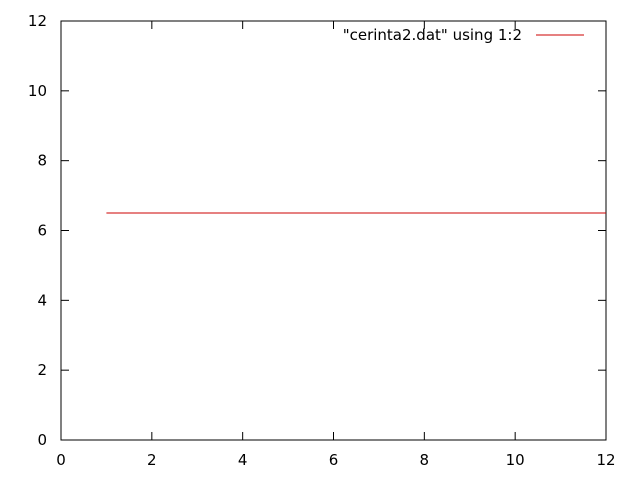 Image resolution: width=640 pixels, height=480 pixels. I want to click on y-tick-label: 4, so click(42, 300).